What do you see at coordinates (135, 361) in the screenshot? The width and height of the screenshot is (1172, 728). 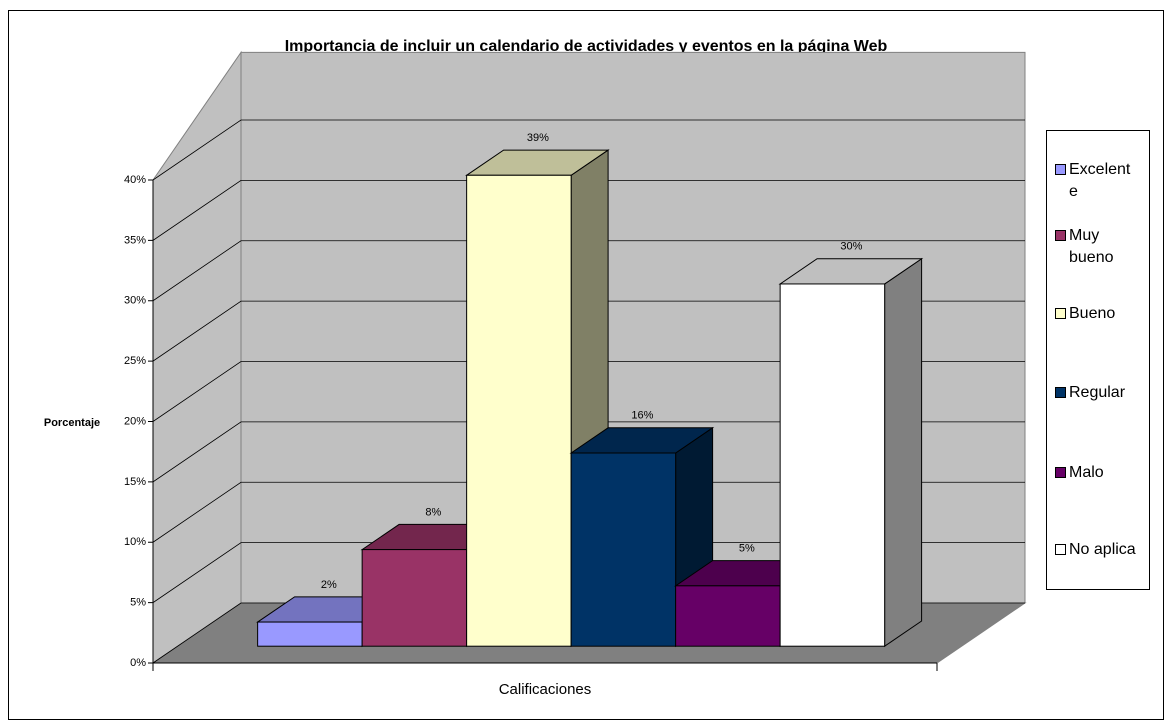 I see `y-tick-label: 25%` at bounding box center [135, 361].